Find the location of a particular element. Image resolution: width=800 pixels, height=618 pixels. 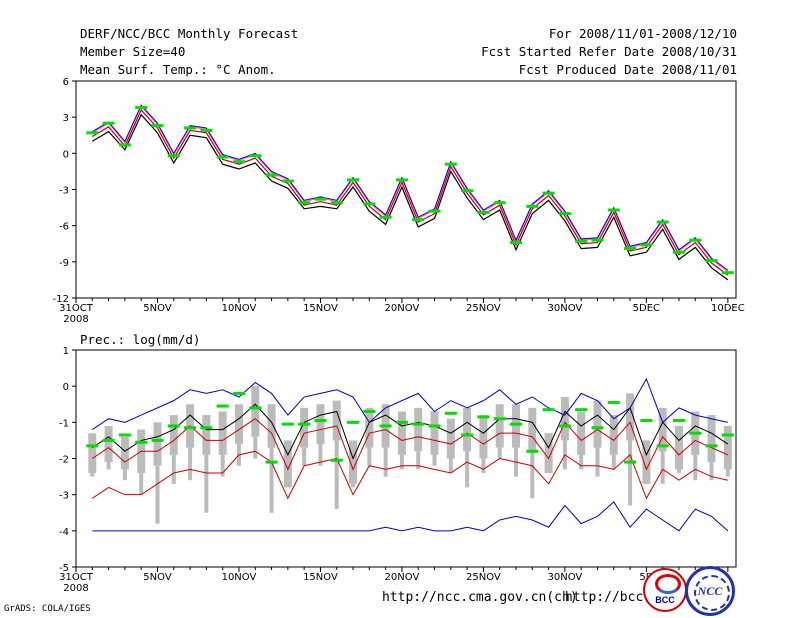

temp-ytick-label: 6 is located at coordinates (66, 82).